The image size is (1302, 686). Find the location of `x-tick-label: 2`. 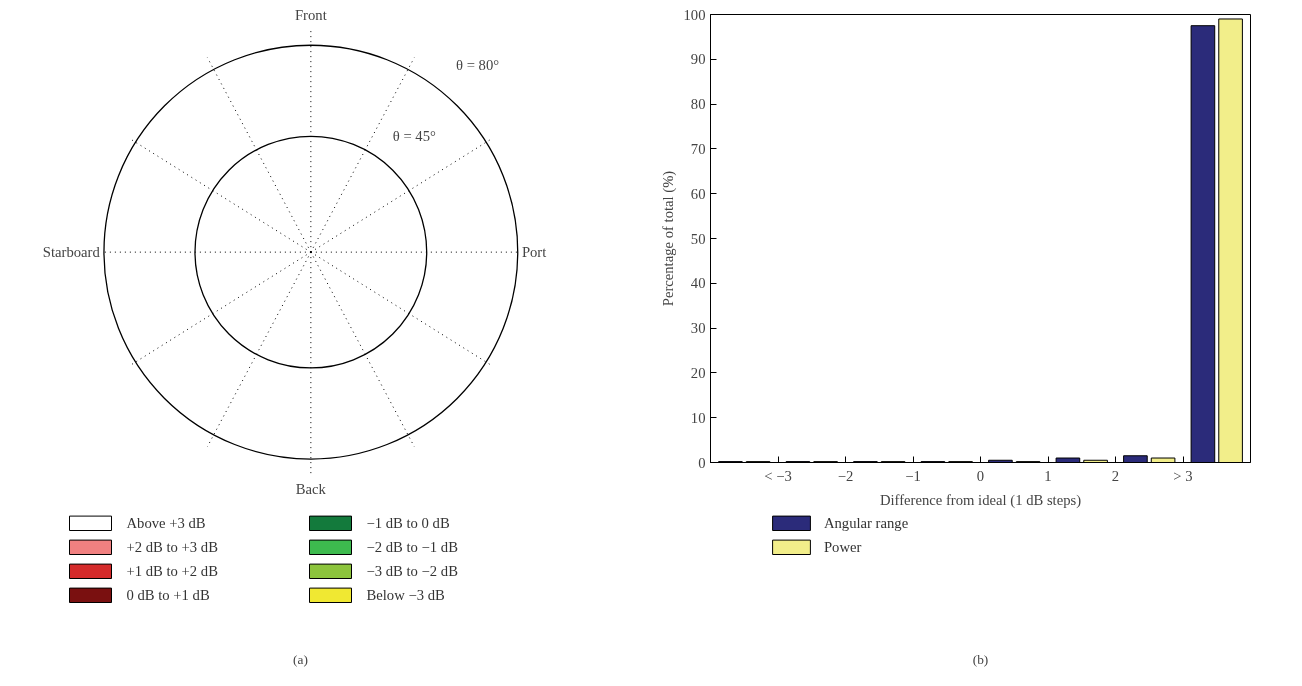

x-tick-label: 2 is located at coordinates (1115, 475).